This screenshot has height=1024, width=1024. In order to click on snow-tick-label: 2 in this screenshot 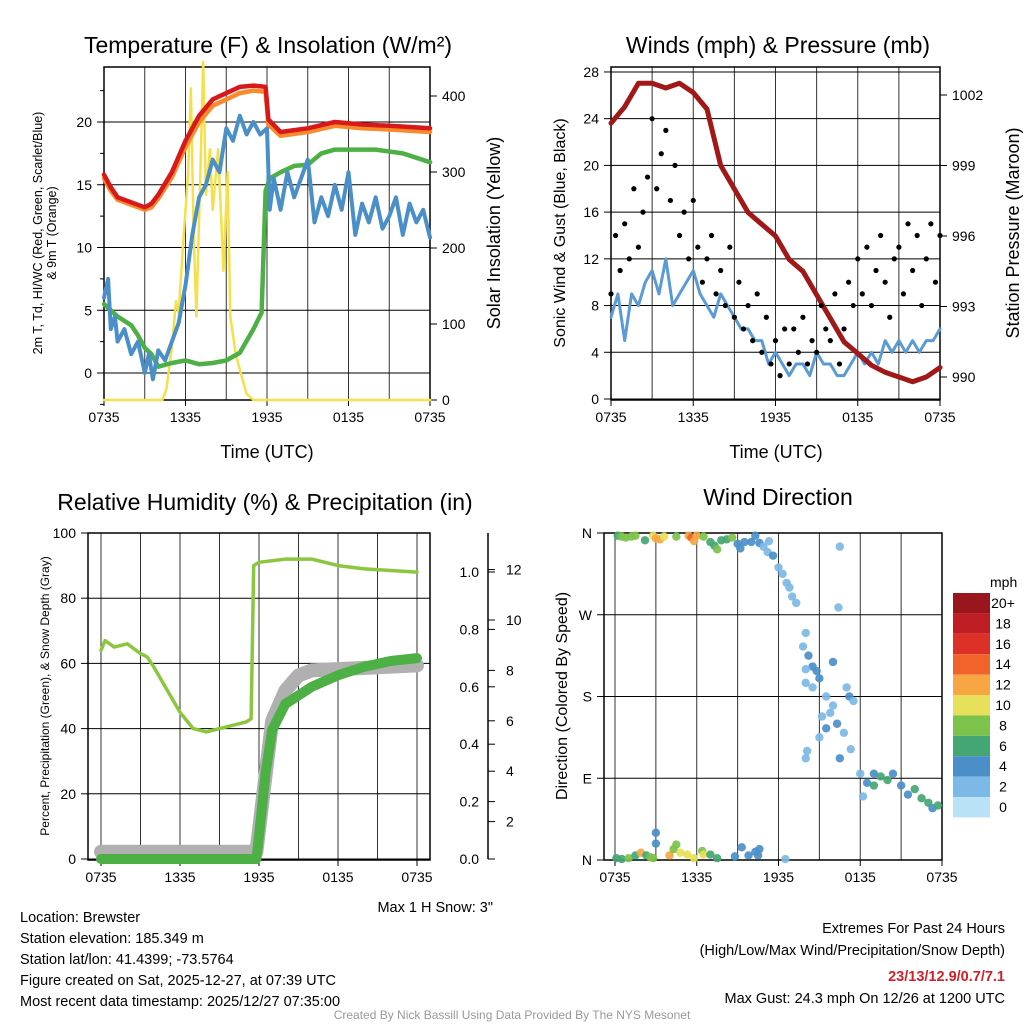, I will do `click(510, 822)`.